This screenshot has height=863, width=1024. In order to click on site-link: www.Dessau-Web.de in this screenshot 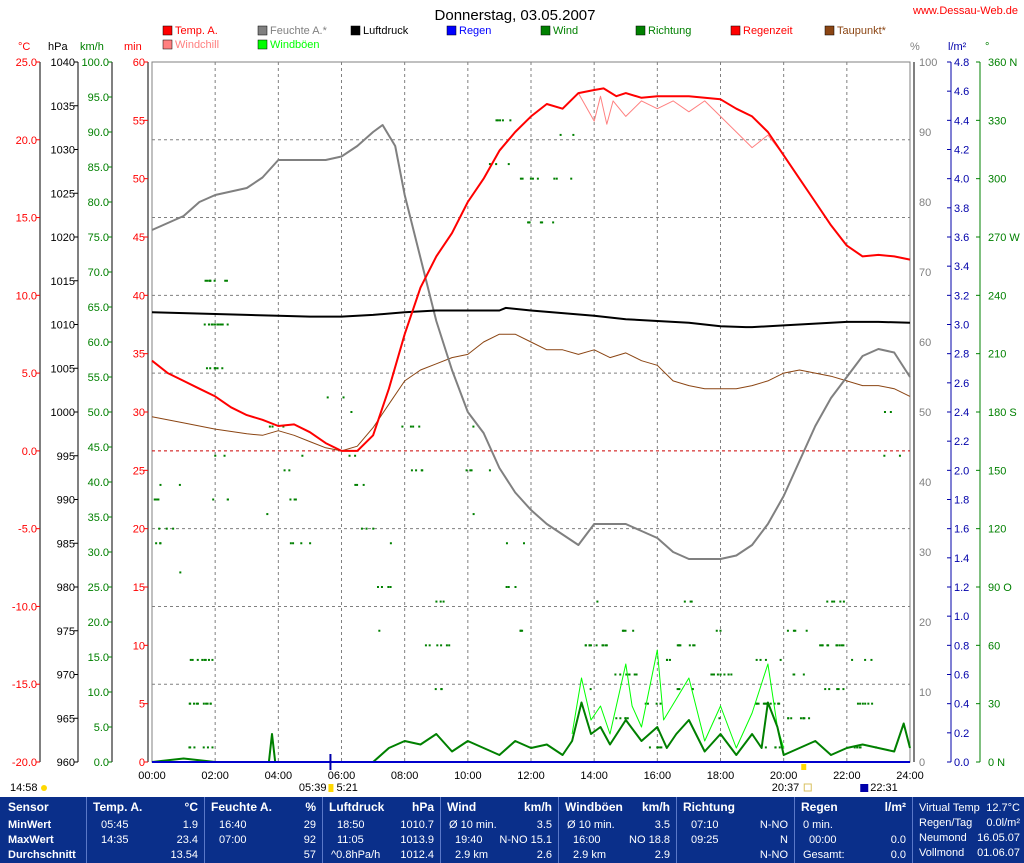, I will do `click(965, 11)`.